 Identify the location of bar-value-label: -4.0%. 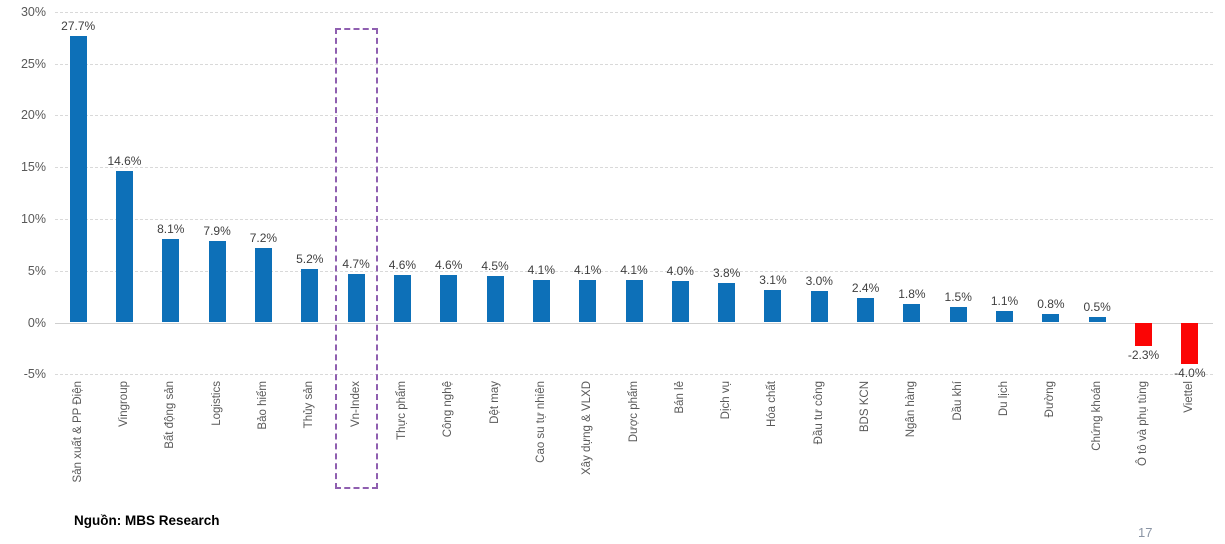
(1190, 372).